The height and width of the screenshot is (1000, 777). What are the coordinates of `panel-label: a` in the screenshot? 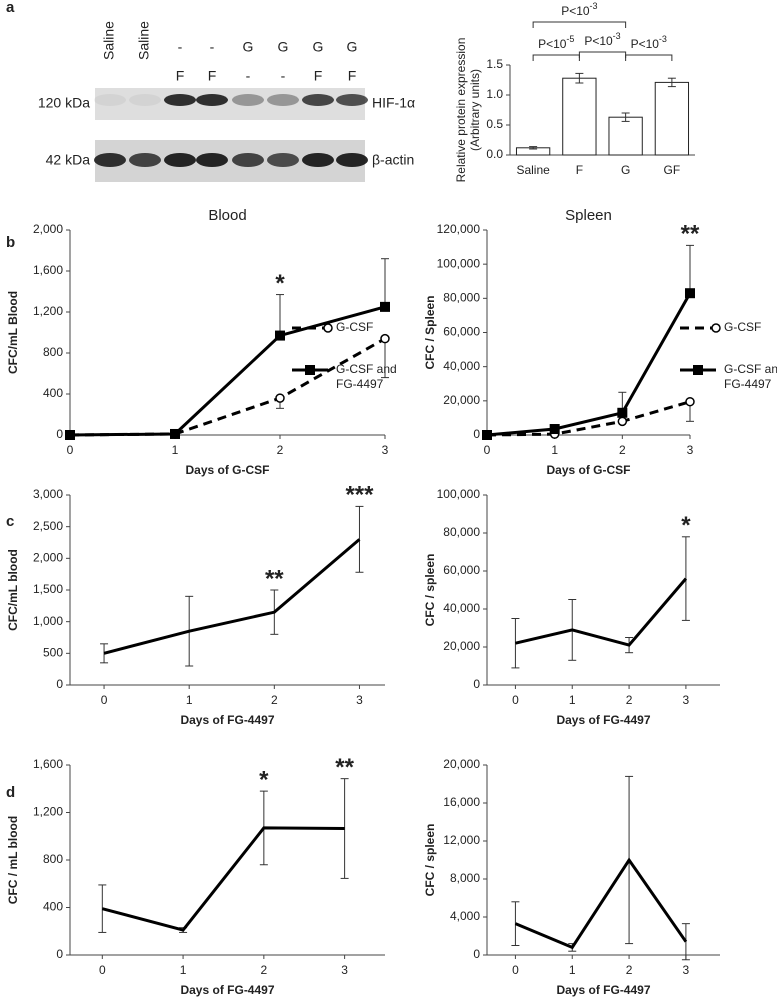 It's located at (10, 8).